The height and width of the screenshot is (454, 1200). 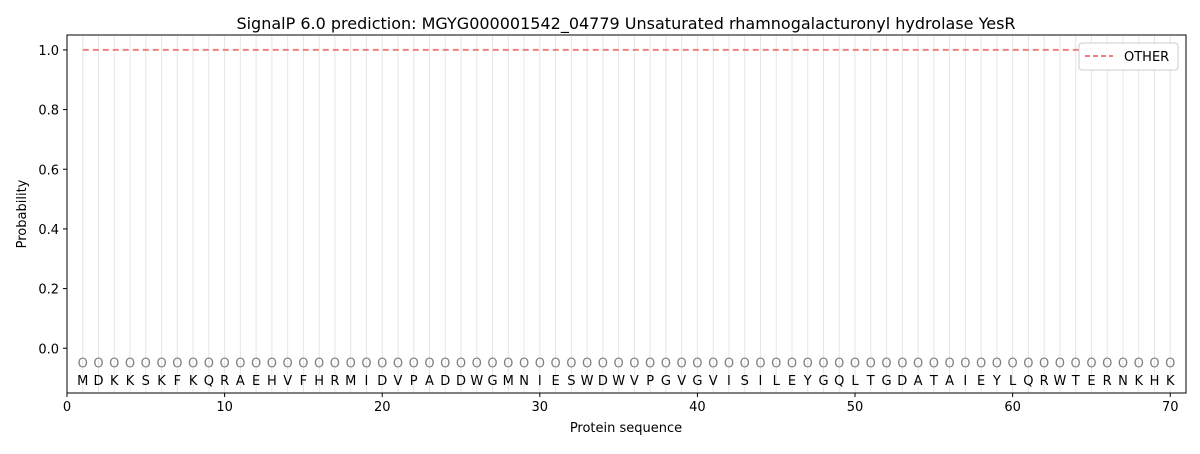 What do you see at coordinates (697, 407) in the screenshot?
I see `x-tick-label: 40` at bounding box center [697, 407].